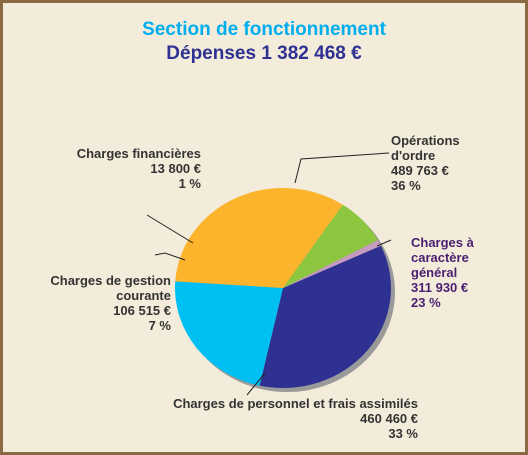 The height and width of the screenshot is (455, 528). Describe the element at coordinates (440, 287) in the screenshot. I see `value-label: 311 930 €` at that location.